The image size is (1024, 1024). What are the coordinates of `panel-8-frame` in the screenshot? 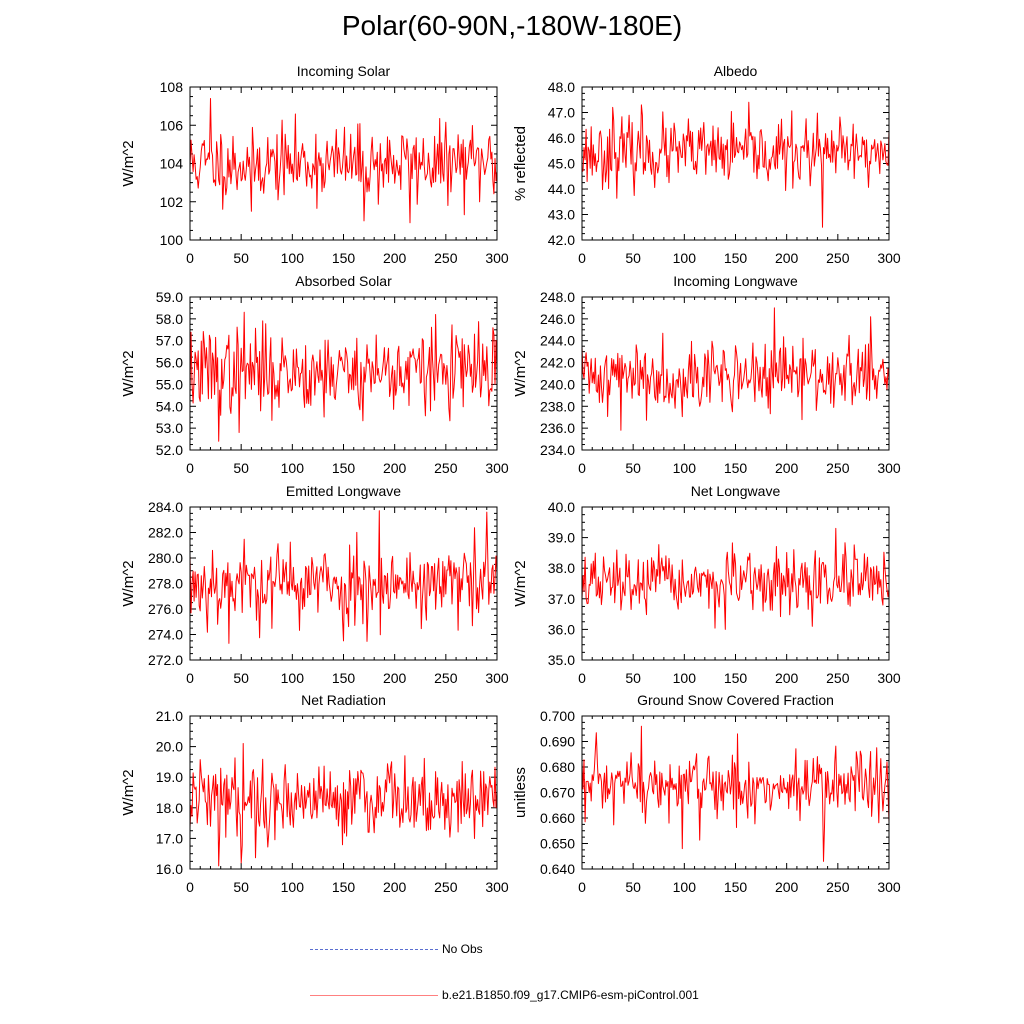 It's located at (735, 792).